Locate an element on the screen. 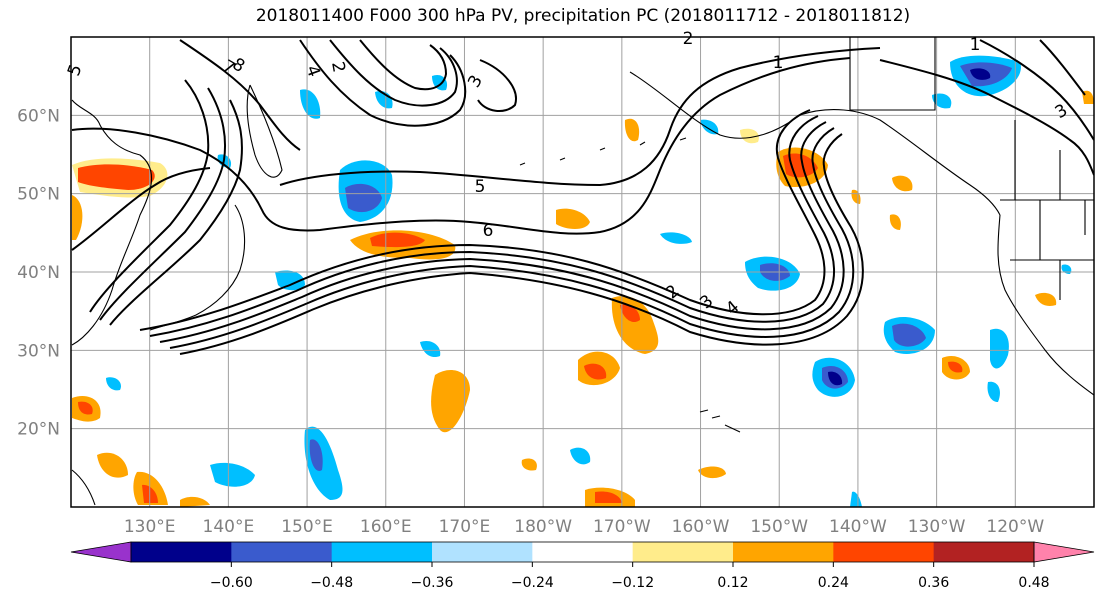  latitude-axis: 60°N 50°N 40°N 30°N 20°N is located at coordinates (38, 272).